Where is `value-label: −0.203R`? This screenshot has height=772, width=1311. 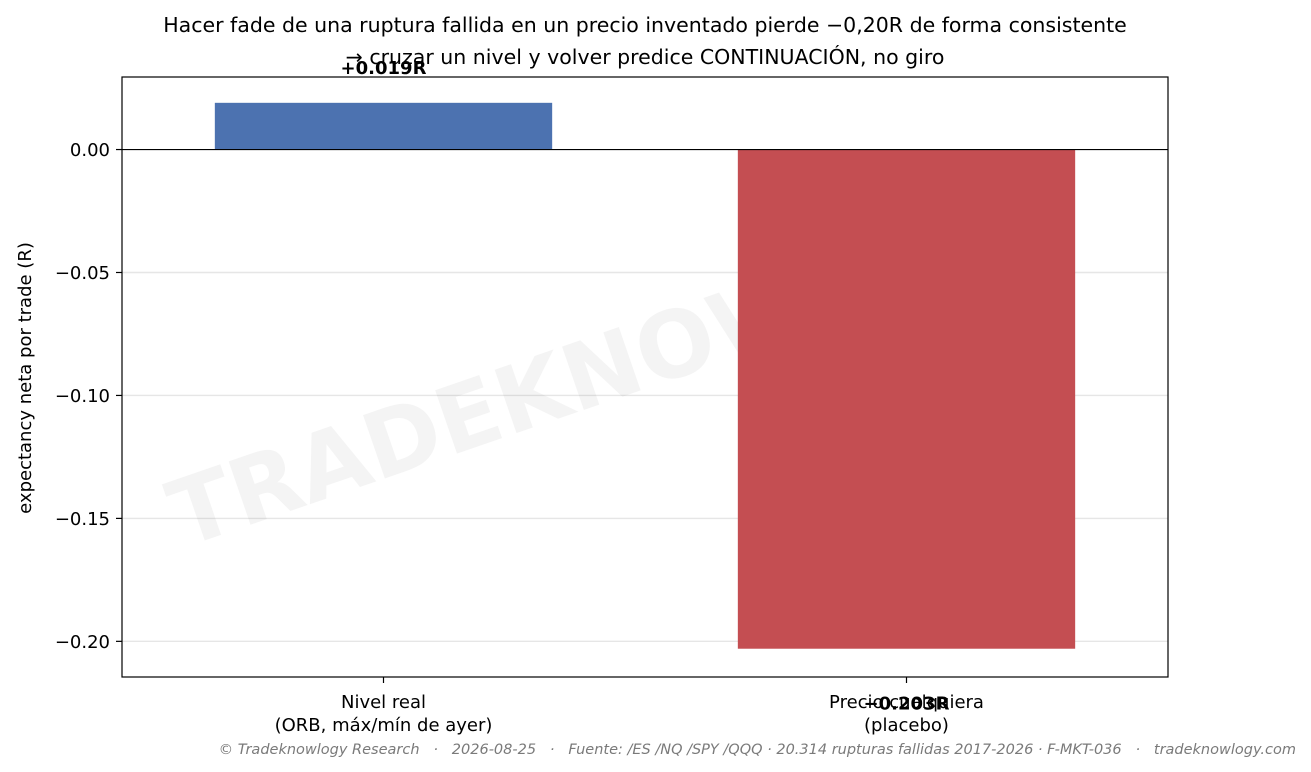
value-label: −0.203R is located at coordinates (907, 704).